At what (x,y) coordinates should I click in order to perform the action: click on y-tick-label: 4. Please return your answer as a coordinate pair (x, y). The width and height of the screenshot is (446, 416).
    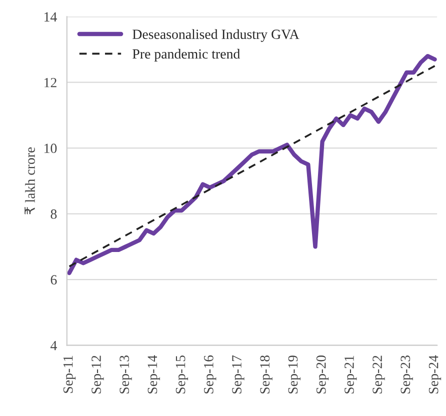
    Looking at the image, I should click on (53, 345).